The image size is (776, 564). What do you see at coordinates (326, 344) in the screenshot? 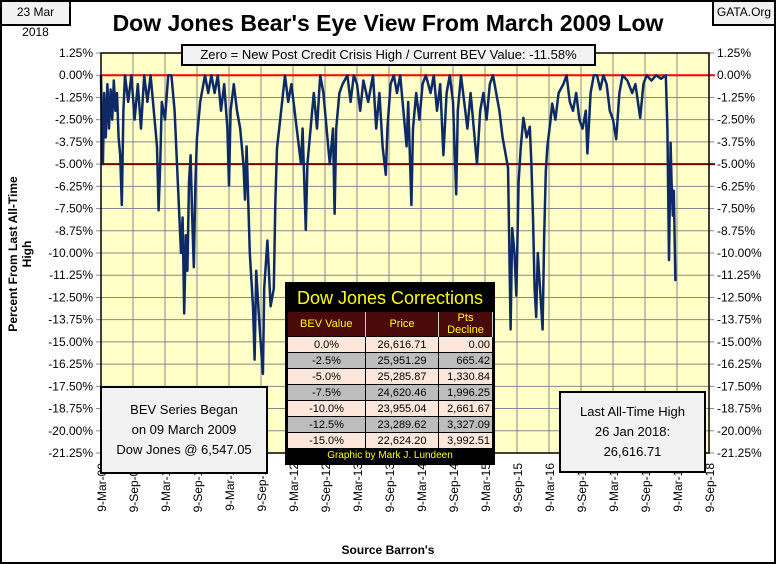
I see `table-cell: 0.0%` at bounding box center [326, 344].